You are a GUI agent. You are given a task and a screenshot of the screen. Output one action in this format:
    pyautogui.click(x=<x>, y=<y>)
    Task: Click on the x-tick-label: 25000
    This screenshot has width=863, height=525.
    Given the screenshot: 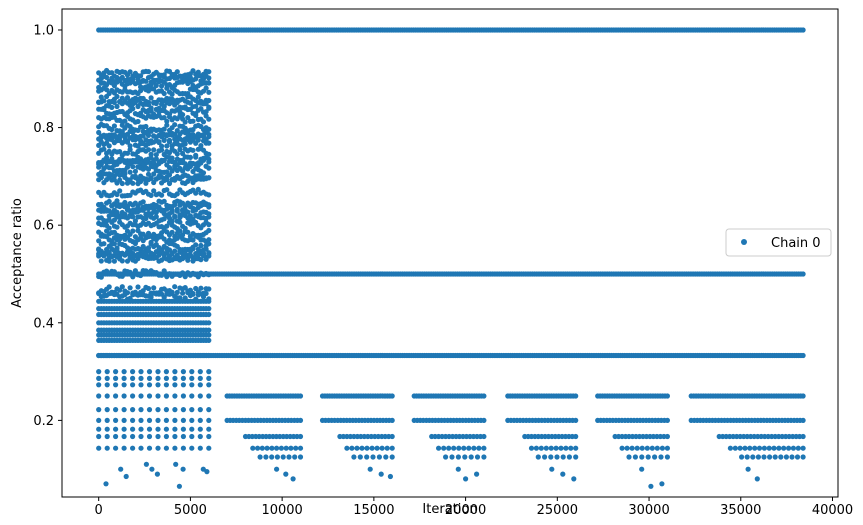 What is the action you would take?
    pyautogui.click(x=557, y=510)
    